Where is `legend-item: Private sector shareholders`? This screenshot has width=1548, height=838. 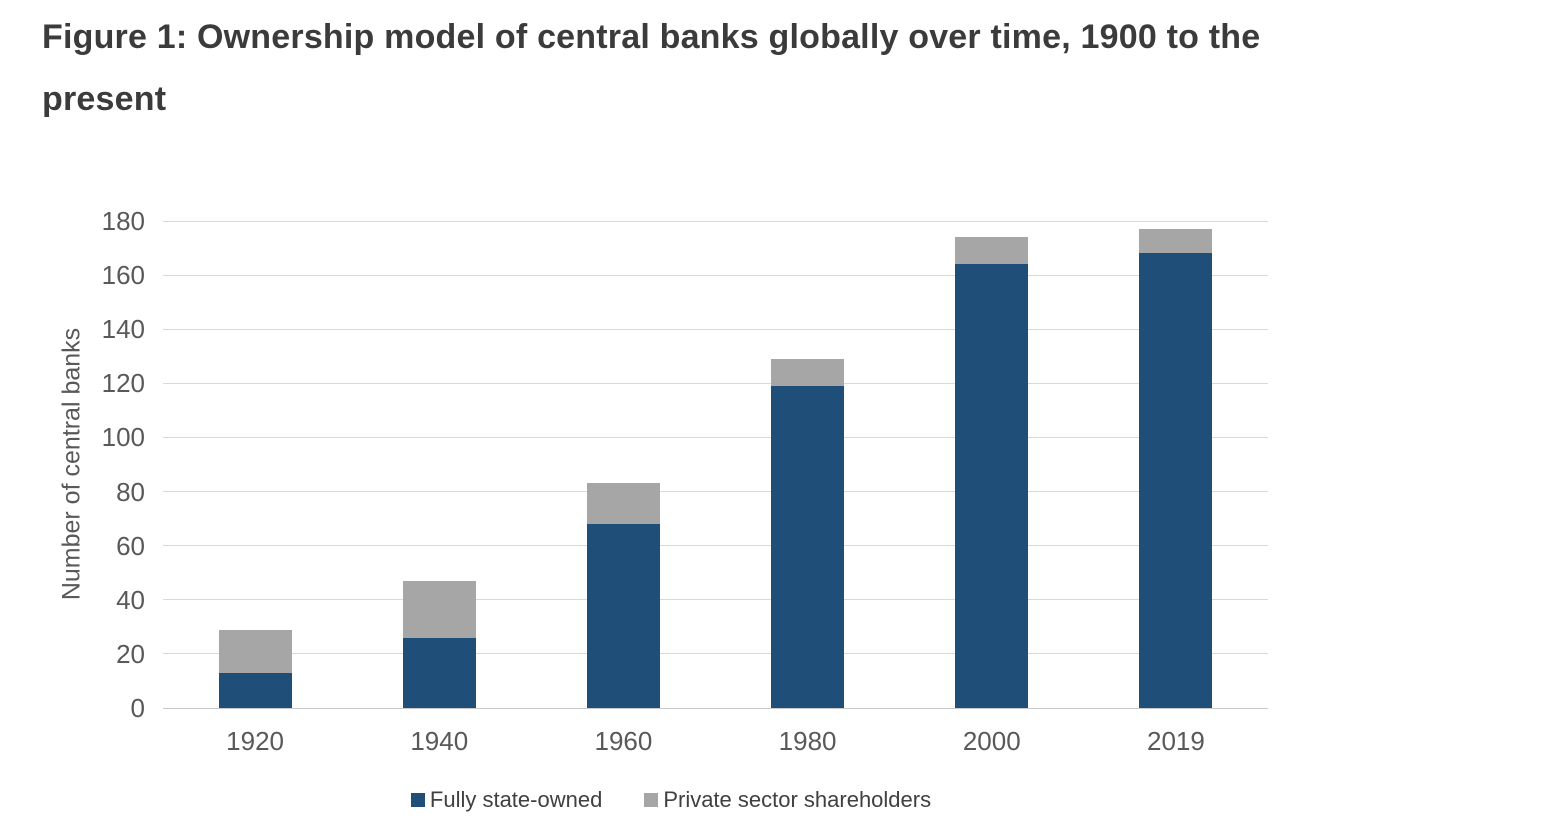 legend-item: Private sector shareholders is located at coordinates (787, 800).